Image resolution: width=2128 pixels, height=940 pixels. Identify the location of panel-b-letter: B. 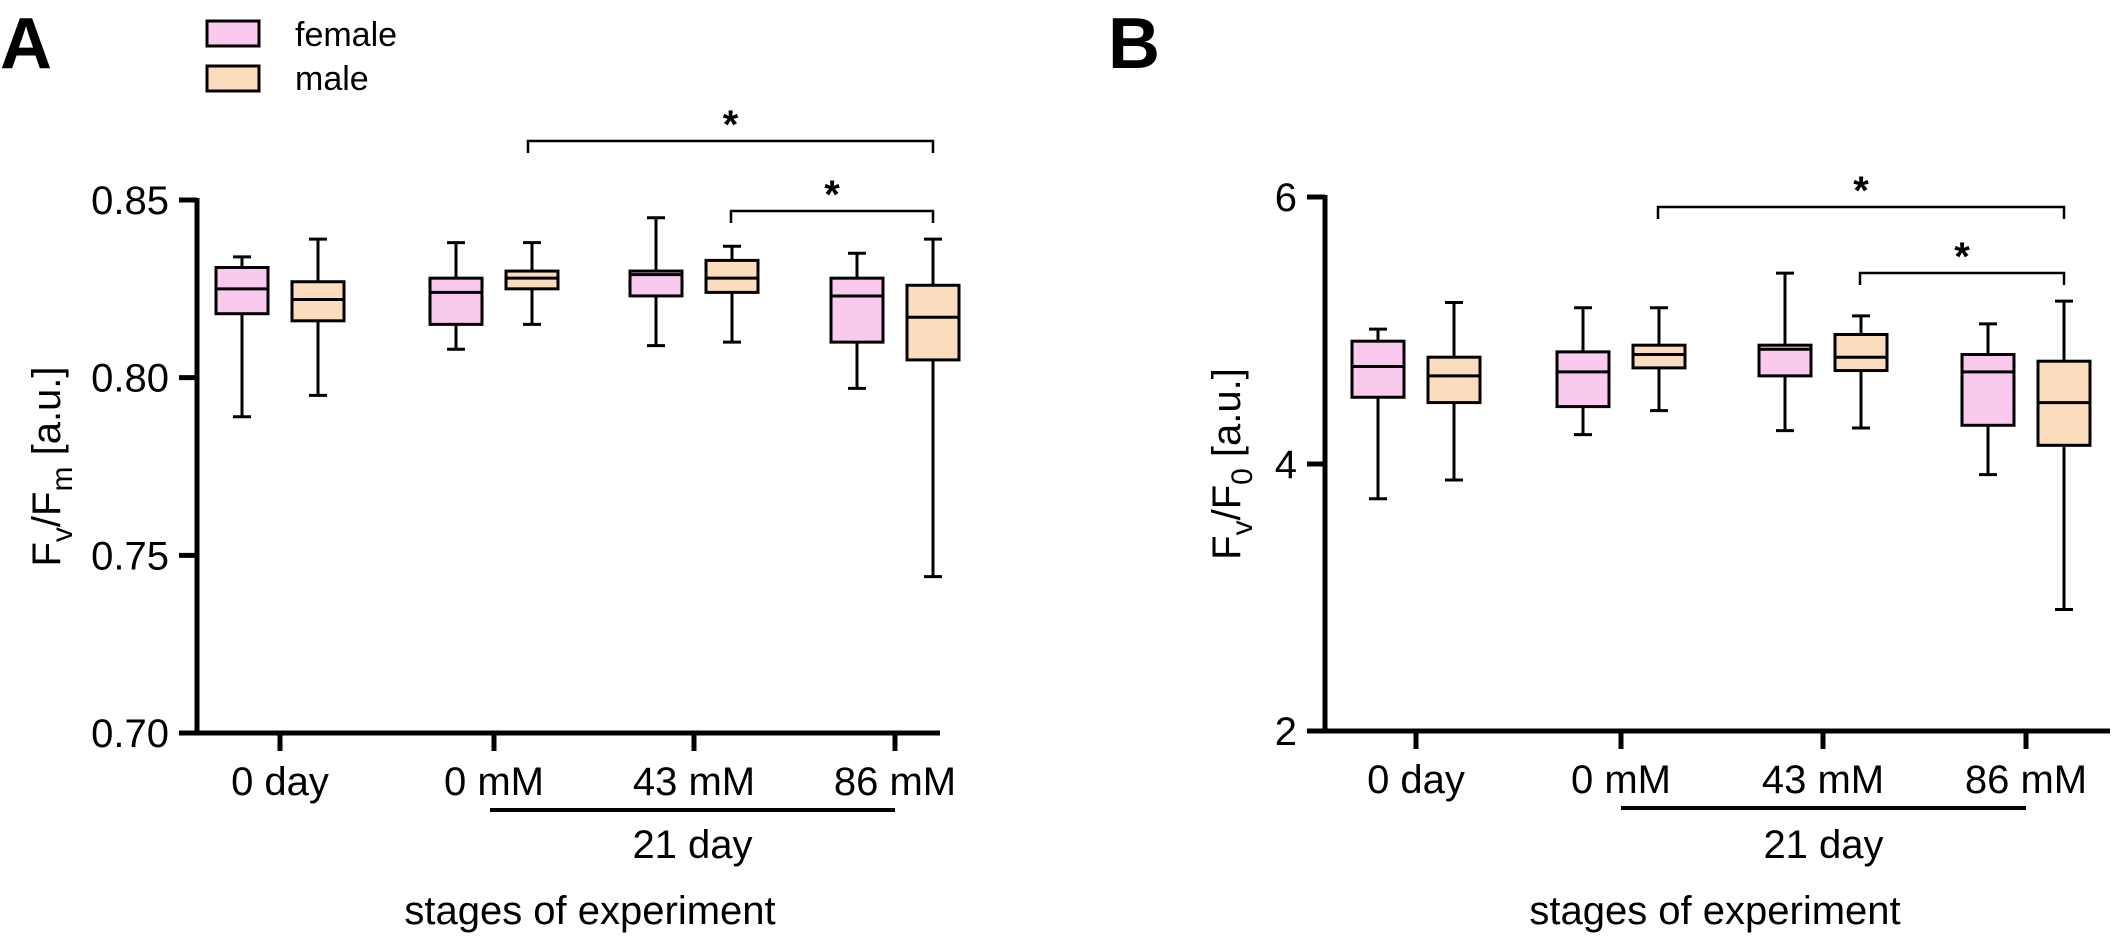
(1134, 44).